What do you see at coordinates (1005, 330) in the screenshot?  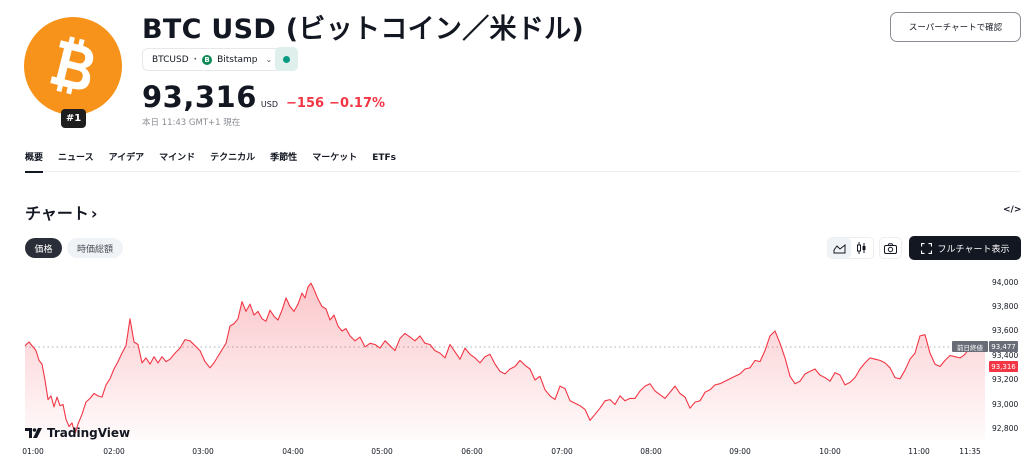 I see `y-tick: 93,600` at bounding box center [1005, 330].